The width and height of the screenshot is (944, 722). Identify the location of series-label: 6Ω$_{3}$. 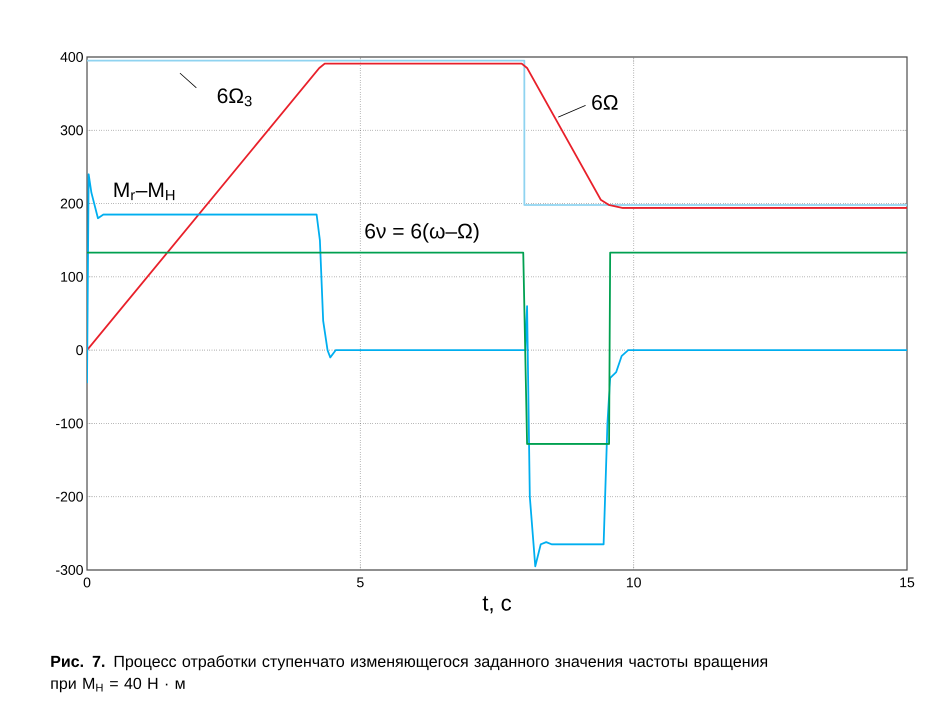
(235, 97).